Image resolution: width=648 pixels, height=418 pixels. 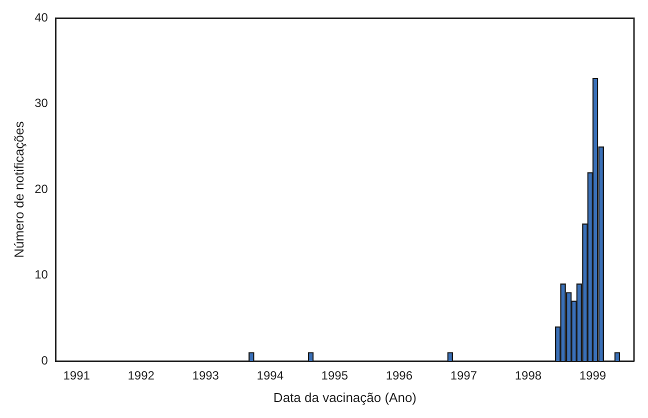 What do you see at coordinates (528, 375) in the screenshot?
I see `x-tick-label: 1998` at bounding box center [528, 375].